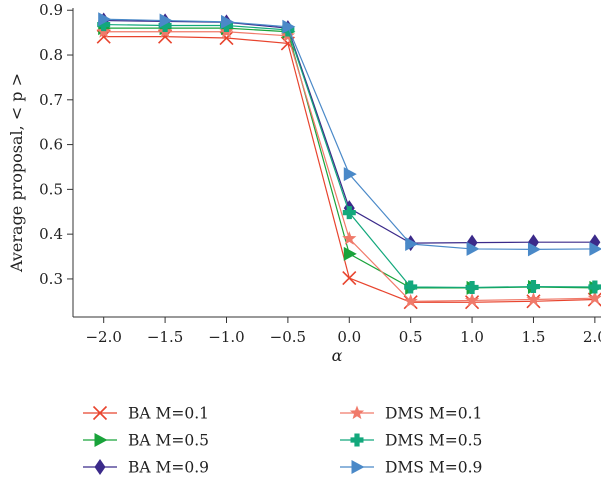 Image resolution: width=601 pixels, height=495 pixels. What do you see at coordinates (165, 337) in the screenshot?
I see `x-tick-label: −1.5` at bounding box center [165, 337].